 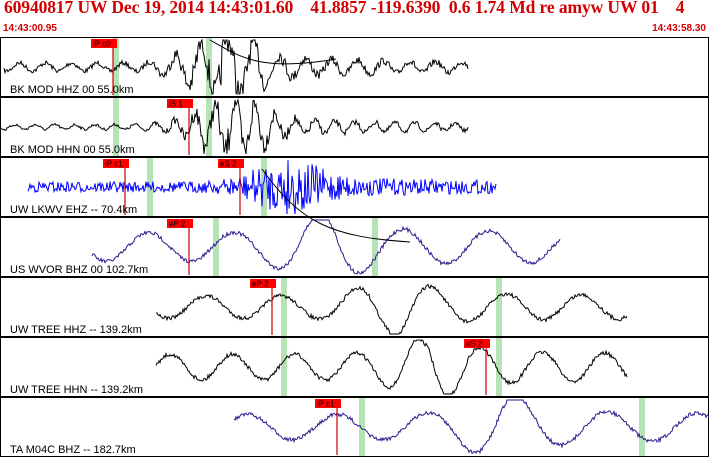 I want to click on station-label: TA M04C BHZ -- 182.7km, so click(x=73, y=450).